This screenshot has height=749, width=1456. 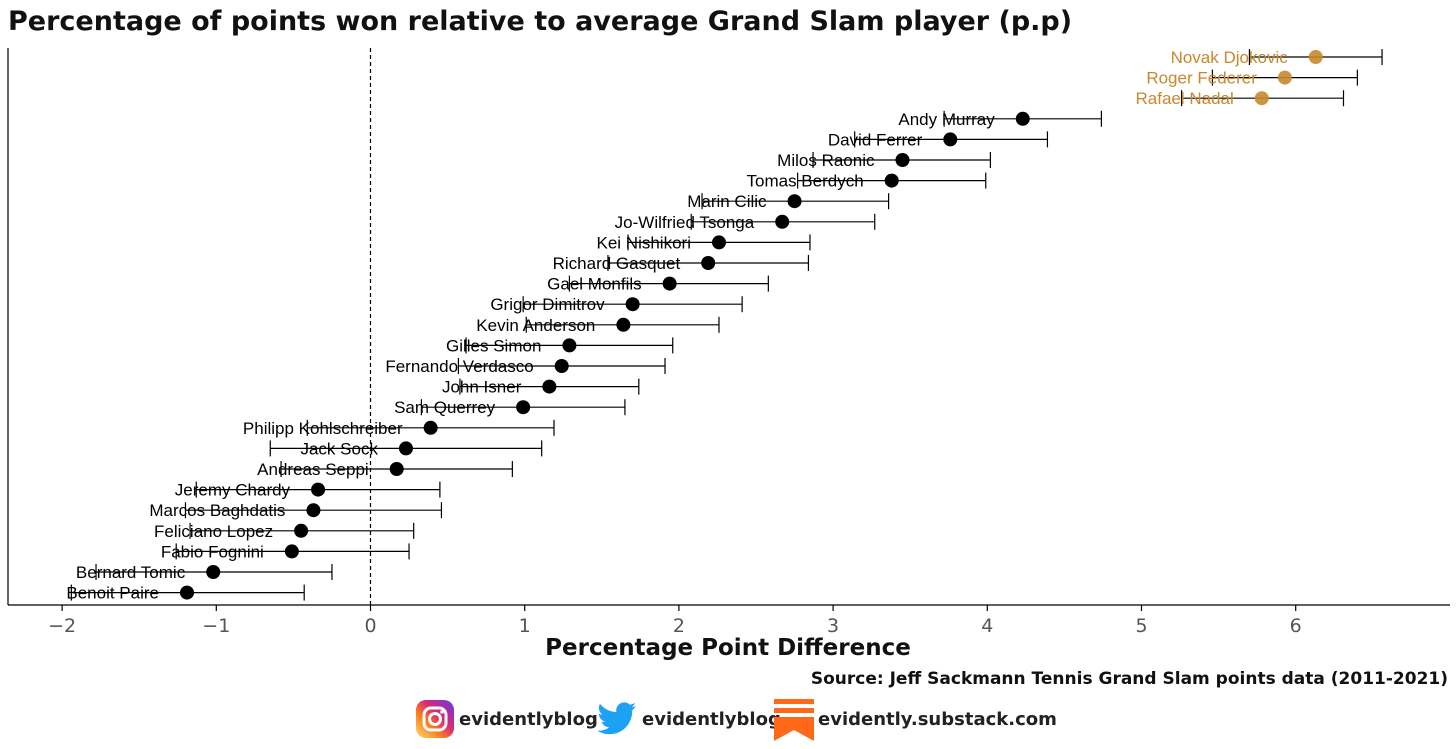 What do you see at coordinates (385, 469) in the screenshot?
I see `player-row: Andreas Seppi` at bounding box center [385, 469].